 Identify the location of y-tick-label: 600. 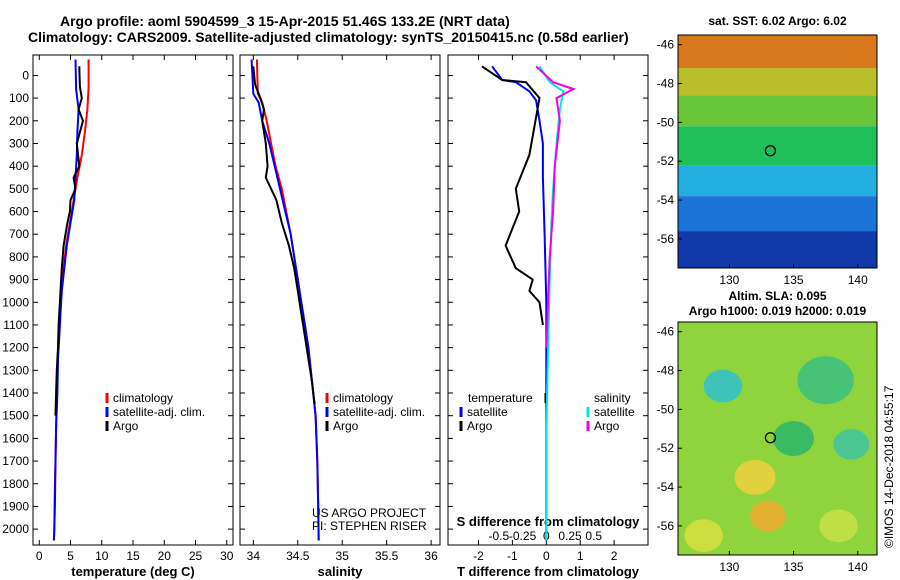
(19, 212).